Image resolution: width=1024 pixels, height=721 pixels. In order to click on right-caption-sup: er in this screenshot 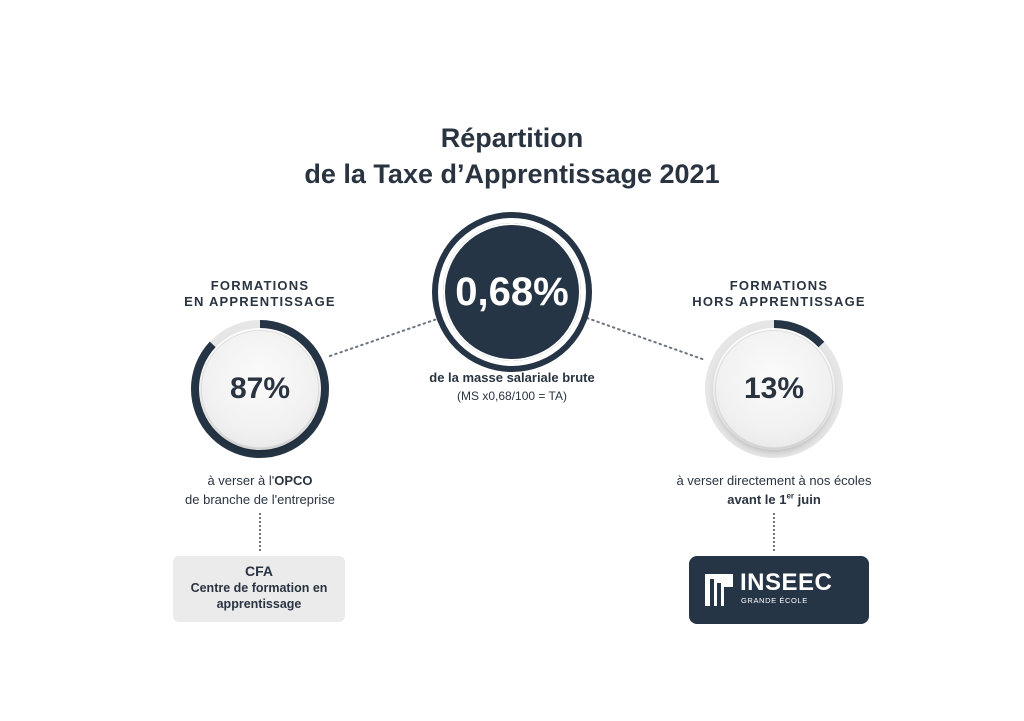, I will do `click(790, 496)`.